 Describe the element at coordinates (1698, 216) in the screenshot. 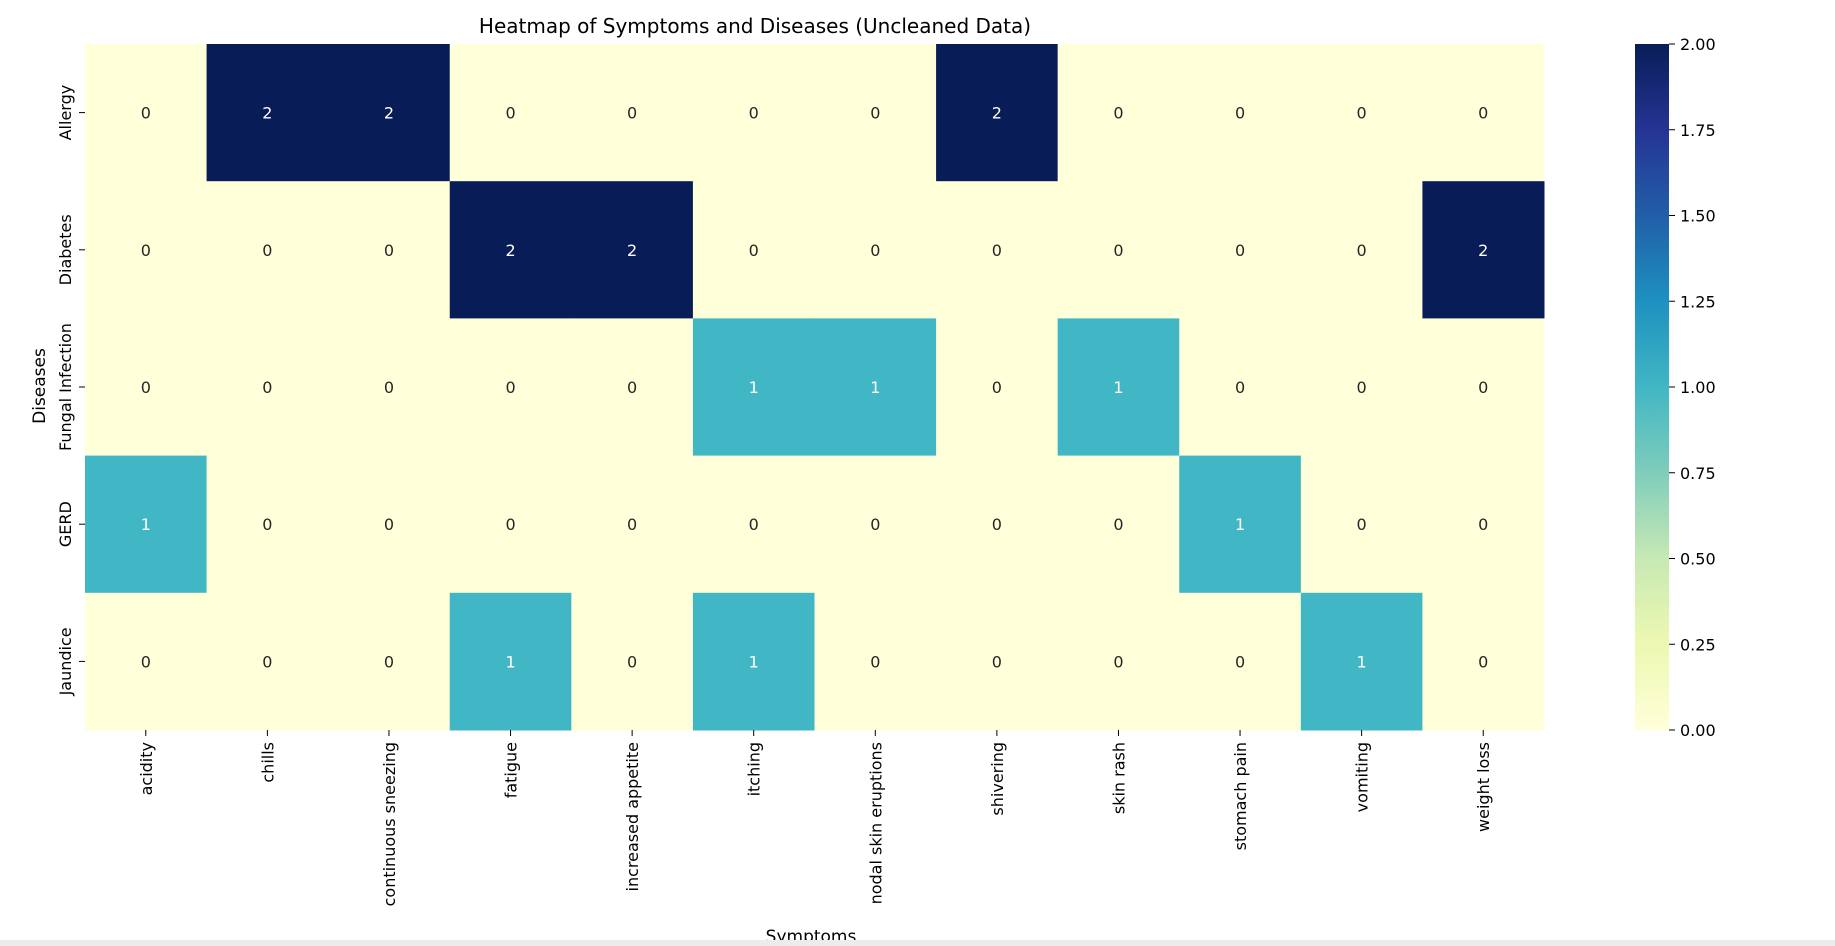

I see `colorbar-tick-label: 1.50` at that location.